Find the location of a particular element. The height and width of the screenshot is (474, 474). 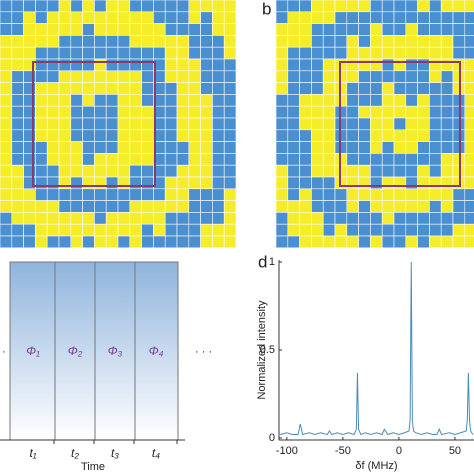

x-axis-label: δf (MHz) is located at coordinates (376, 466).